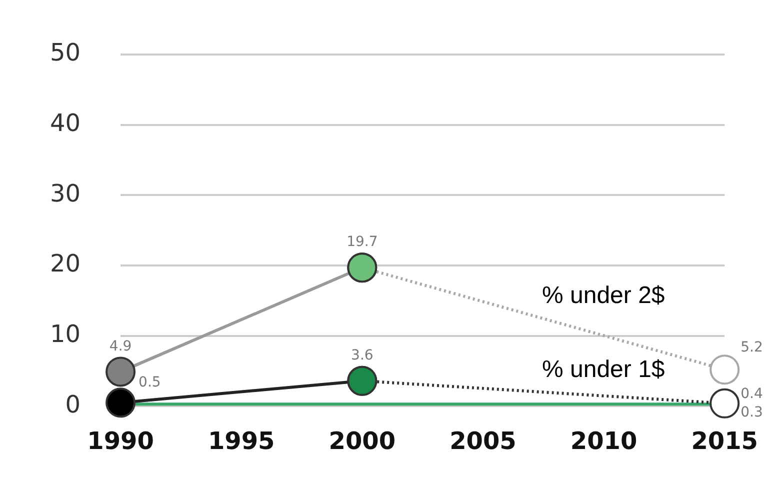  Describe the element at coordinates (604, 440) in the screenshot. I see `x-tick-label: 2010` at that location.